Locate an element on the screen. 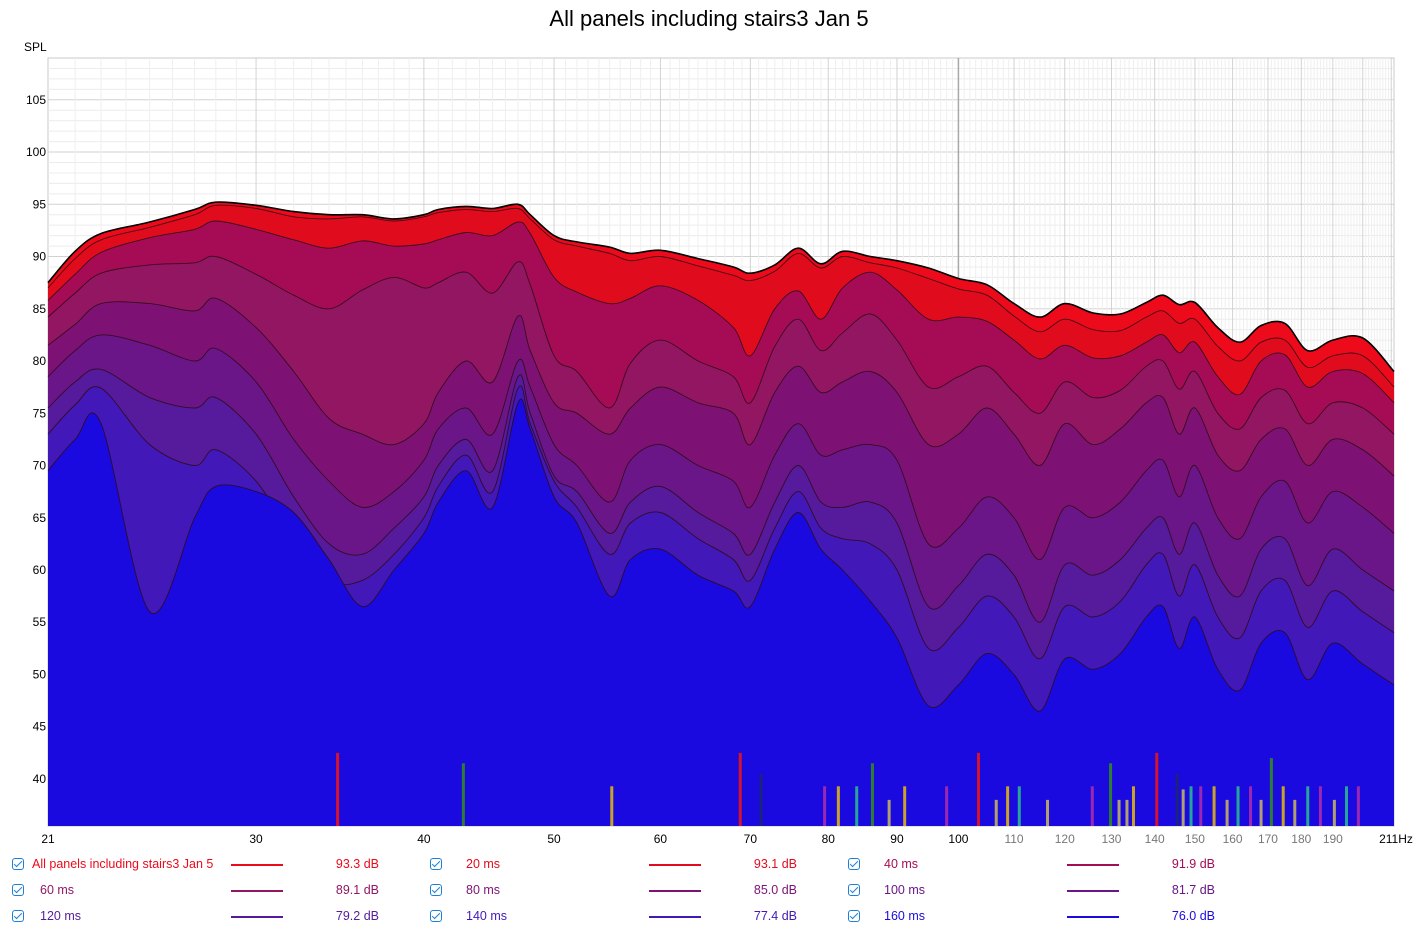  y-tick-label: 85 is located at coordinates (40, 309).